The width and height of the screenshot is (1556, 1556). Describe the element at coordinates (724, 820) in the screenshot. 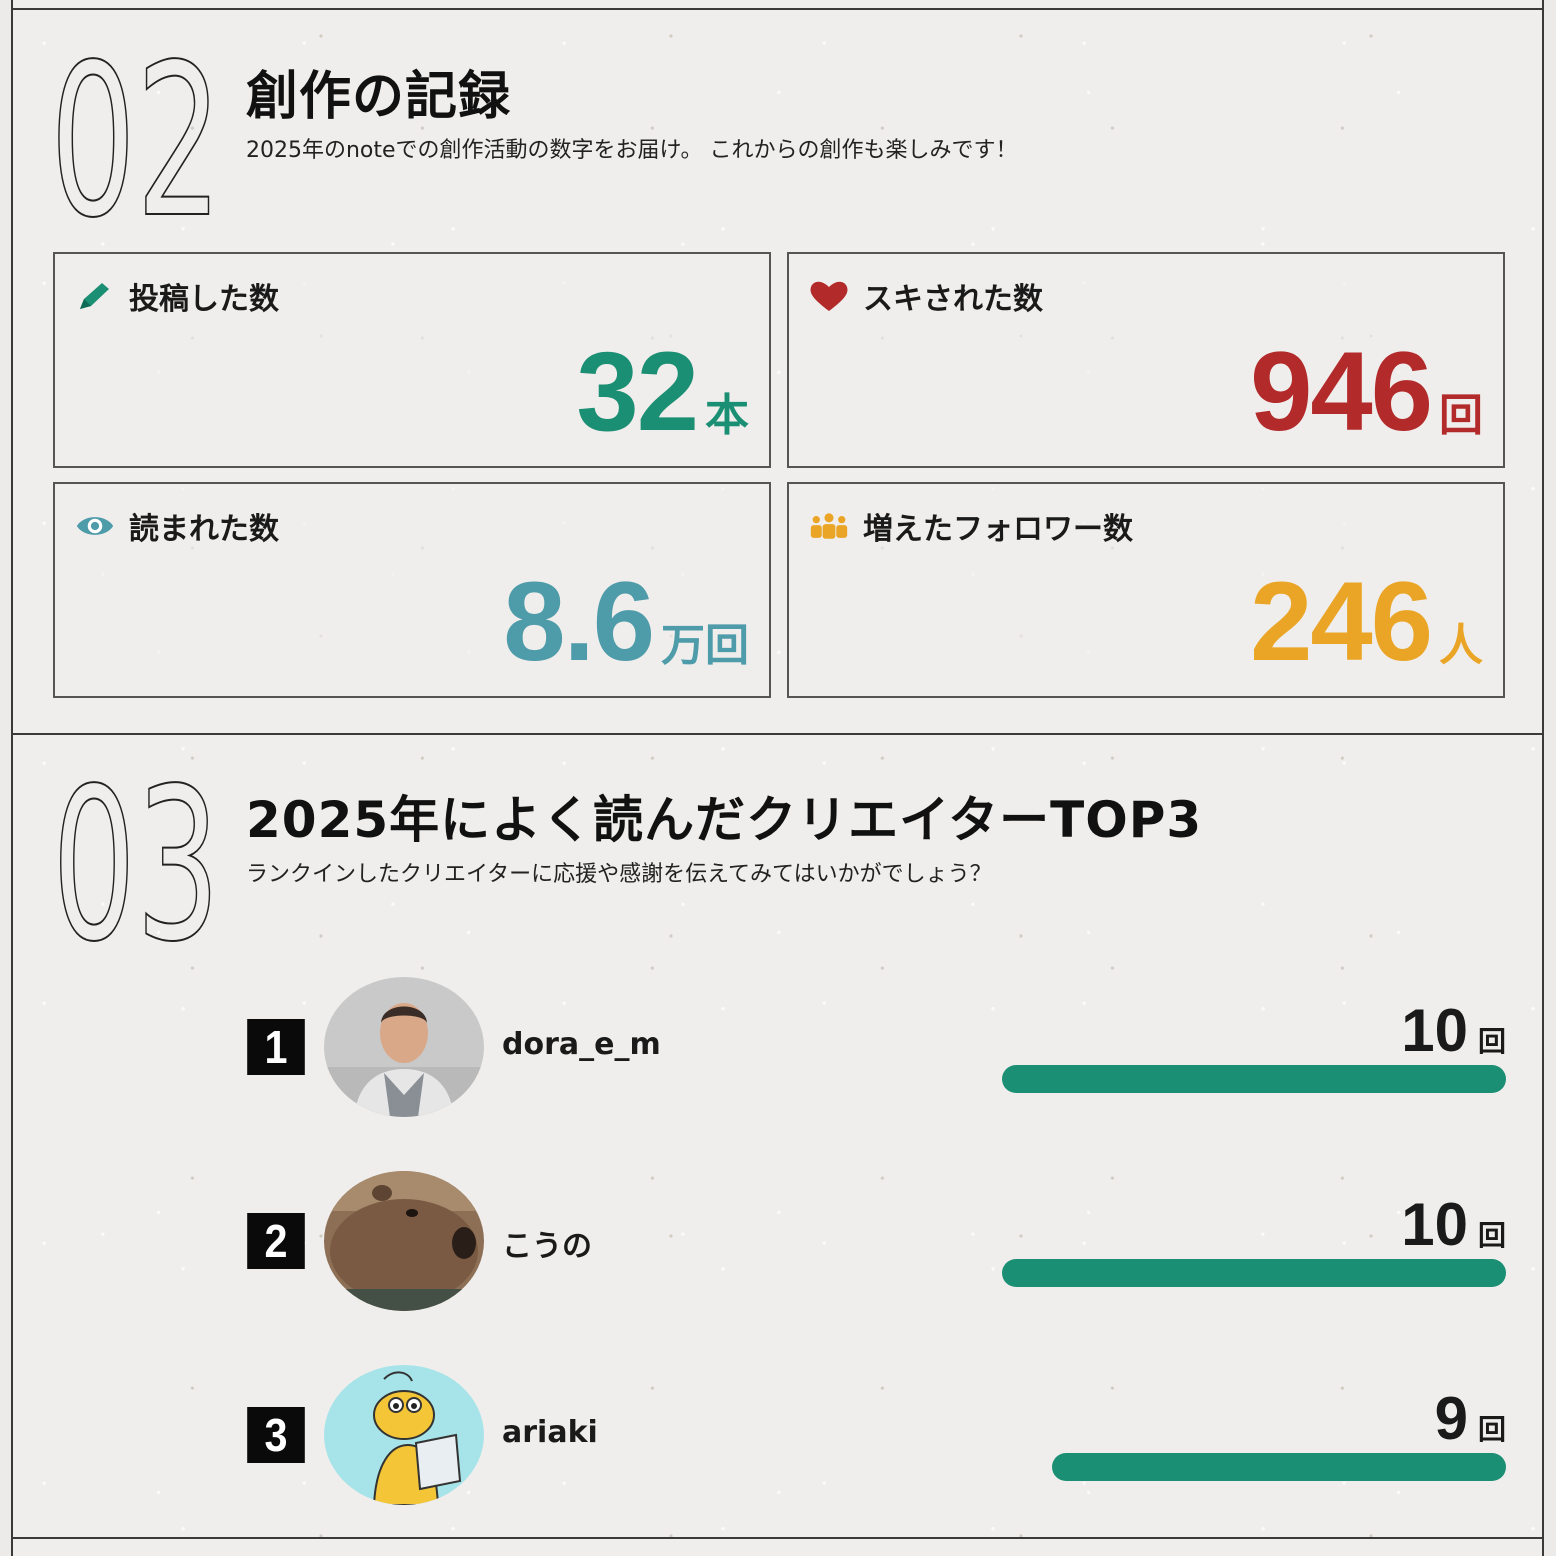

I see `section-title: 2025年によく読んだクリエイターTOP3` at that location.